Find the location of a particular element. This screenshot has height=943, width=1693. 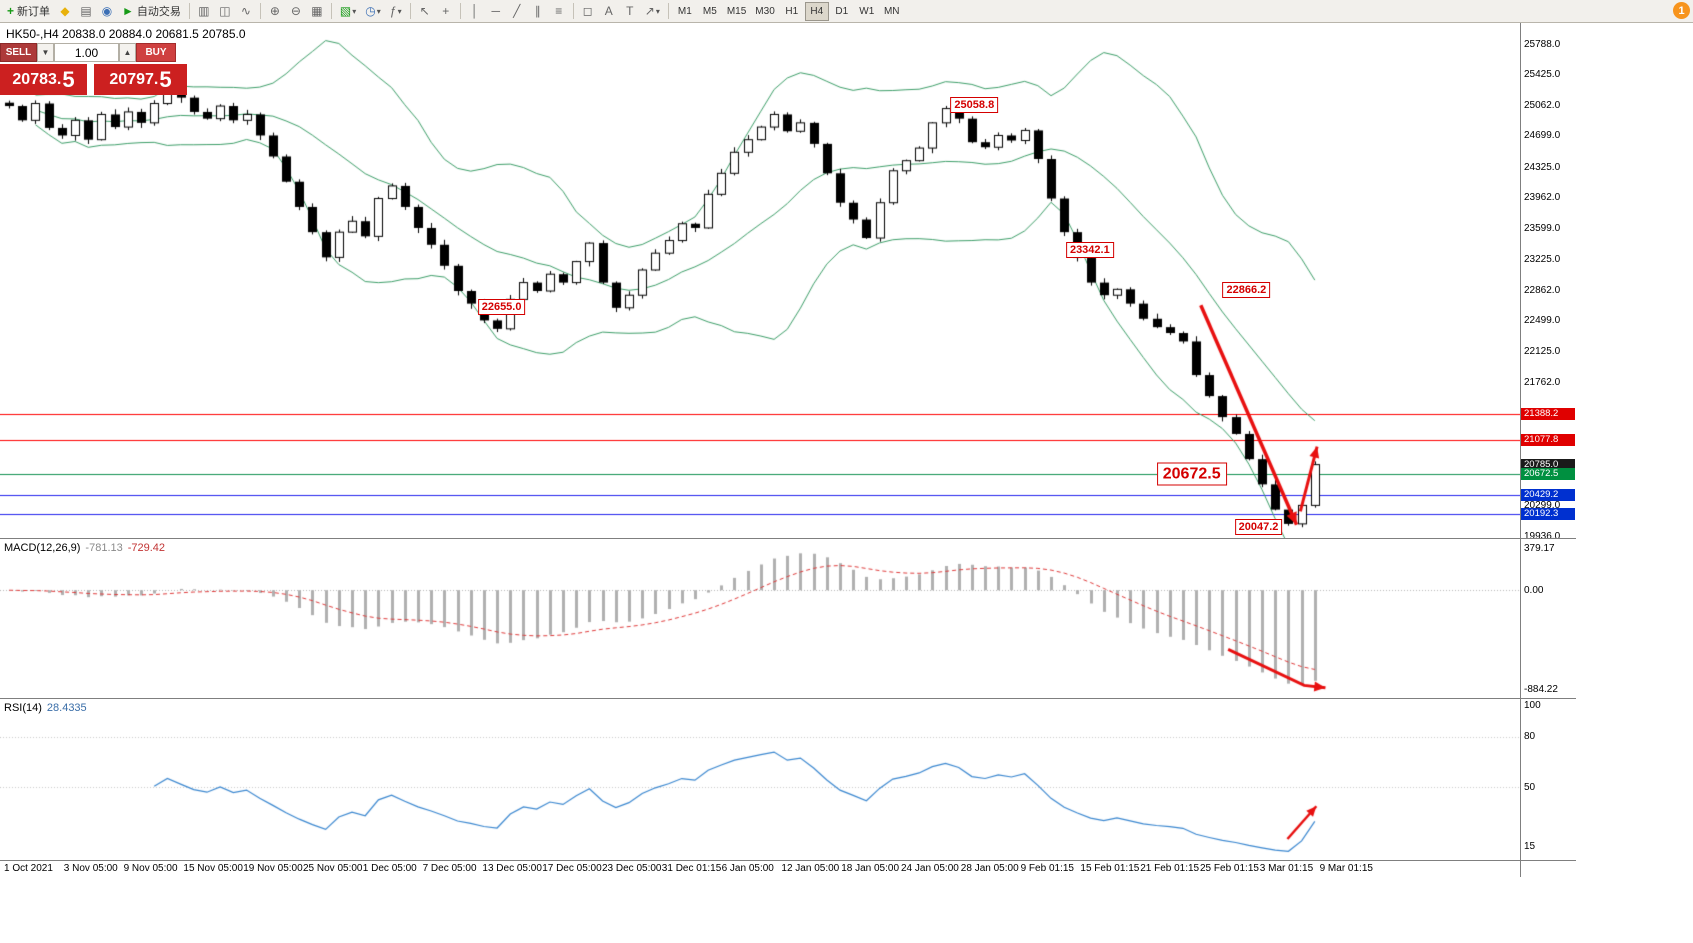

time-axis-label: 19 Nov 05:00 is located at coordinates (273, 868).